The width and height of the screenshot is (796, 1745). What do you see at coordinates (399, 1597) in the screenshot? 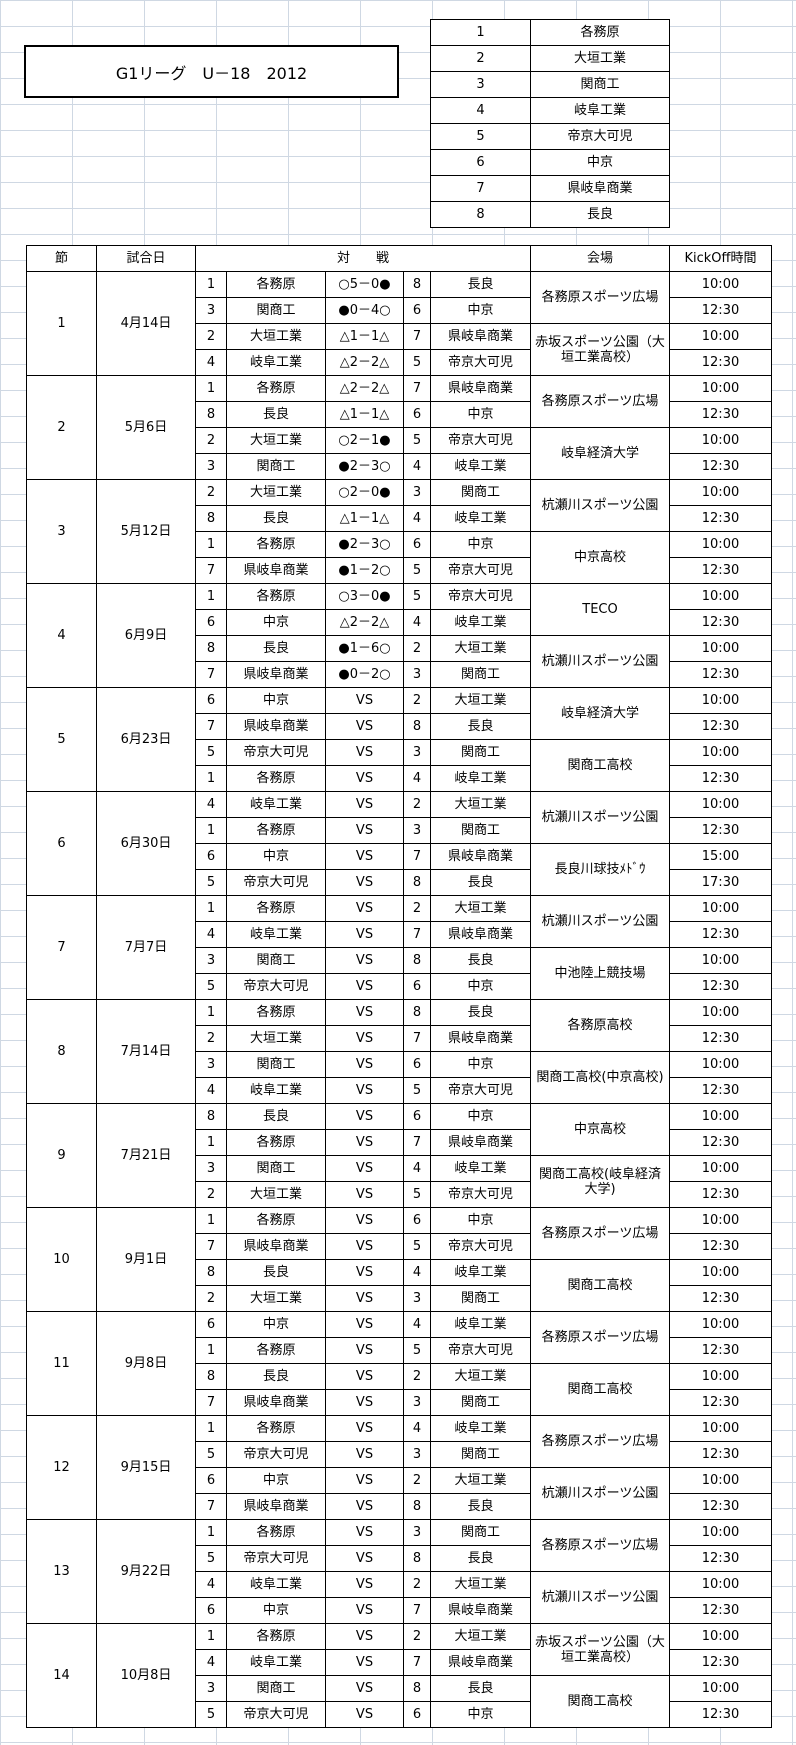
I see `match-row: 4 岐阜工業 VS 2 大垣工業 杭瀬川スポーツ公園 10:00` at bounding box center [399, 1597].